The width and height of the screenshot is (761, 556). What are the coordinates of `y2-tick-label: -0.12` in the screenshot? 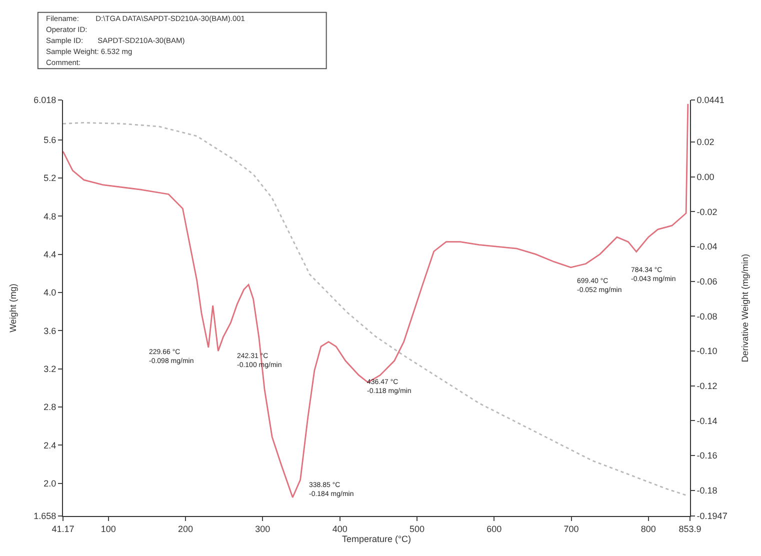 It's located at (707, 386).